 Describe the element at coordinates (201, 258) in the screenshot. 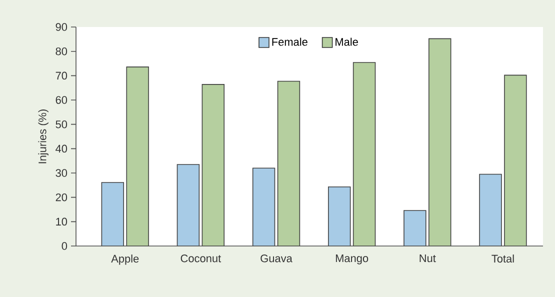

I see `x-tick-label: Coconut` at that location.